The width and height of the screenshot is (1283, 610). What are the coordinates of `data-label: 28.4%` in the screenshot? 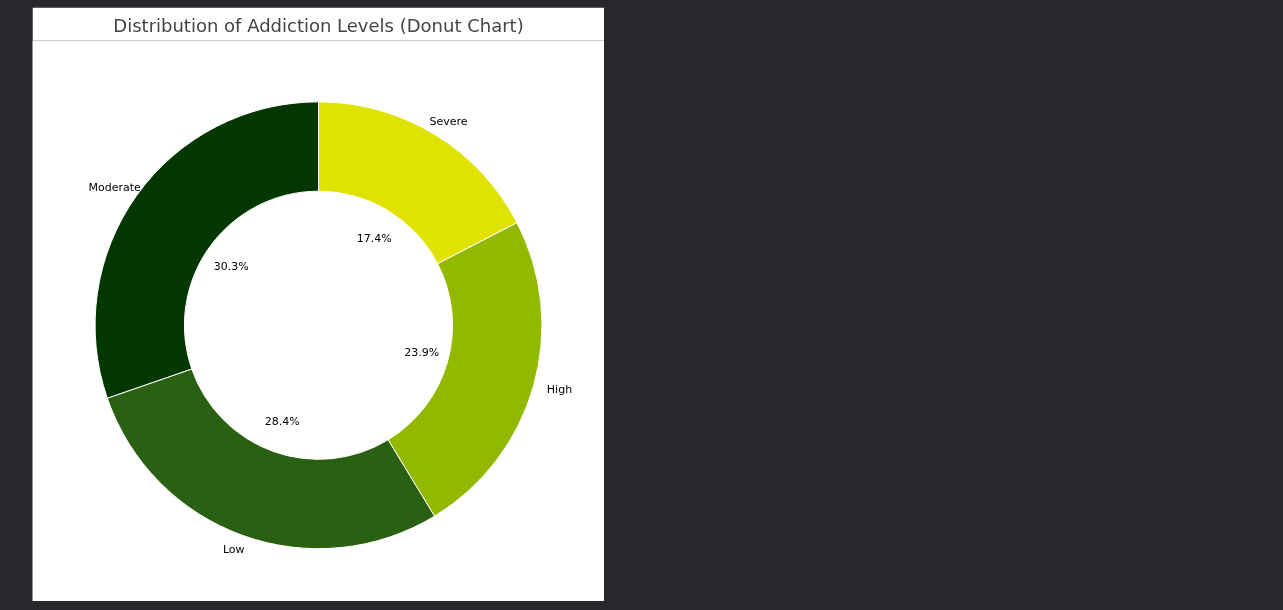 It's located at (282, 421).